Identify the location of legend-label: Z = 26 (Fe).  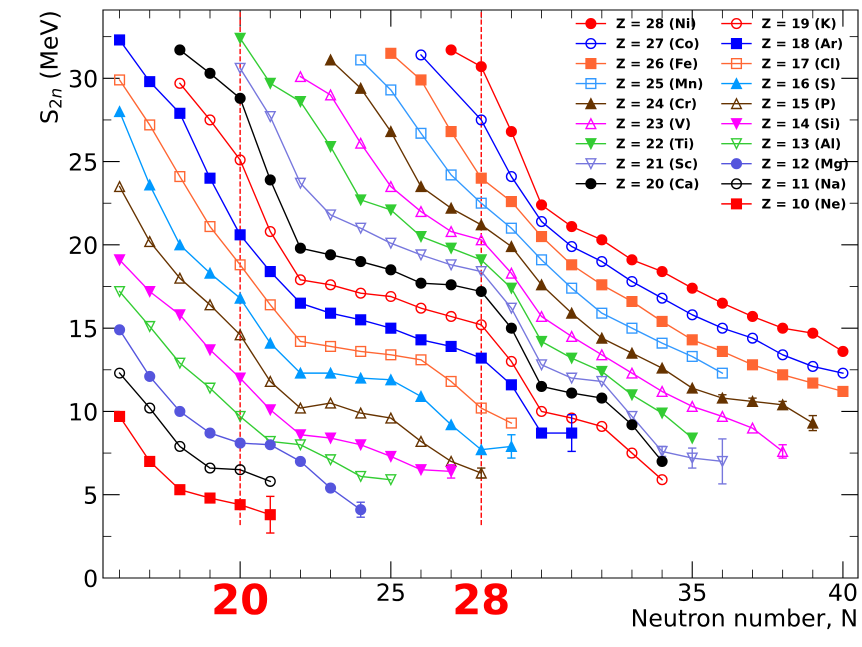
(657, 64).